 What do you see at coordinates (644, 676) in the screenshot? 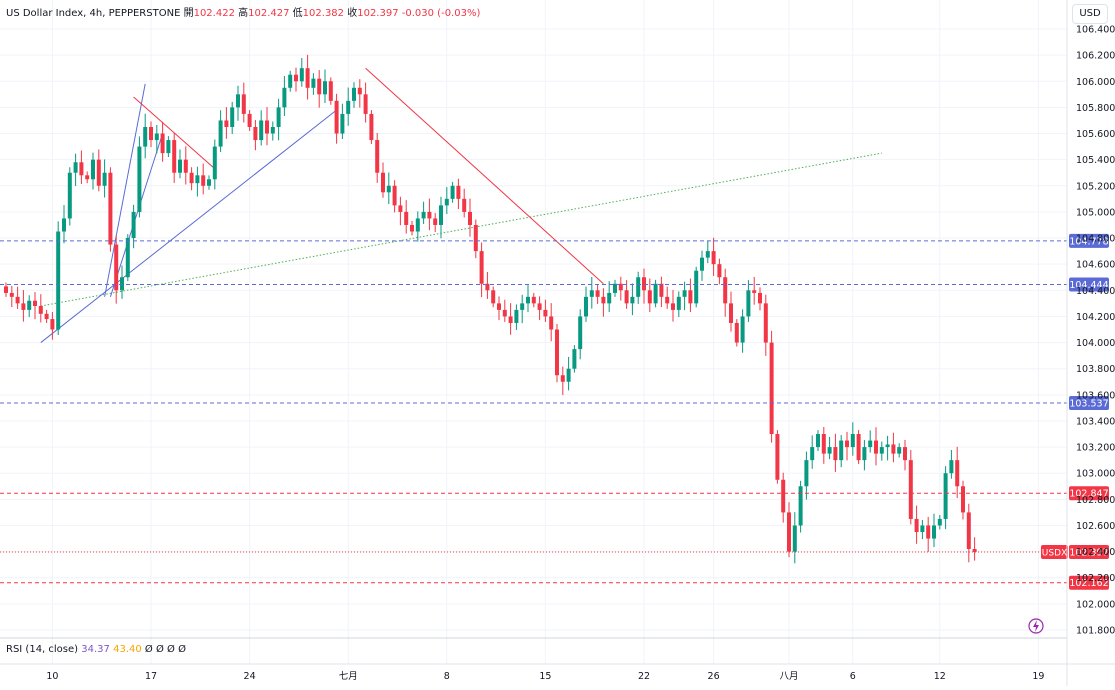
I see `x-tick-label: 22` at bounding box center [644, 676].